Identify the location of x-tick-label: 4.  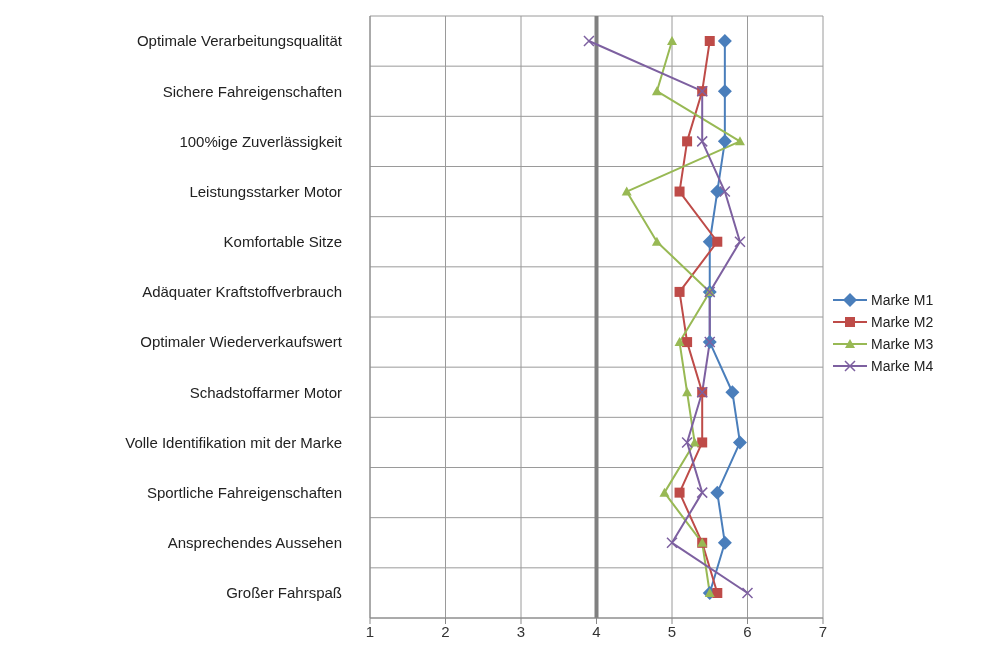
(596, 631).